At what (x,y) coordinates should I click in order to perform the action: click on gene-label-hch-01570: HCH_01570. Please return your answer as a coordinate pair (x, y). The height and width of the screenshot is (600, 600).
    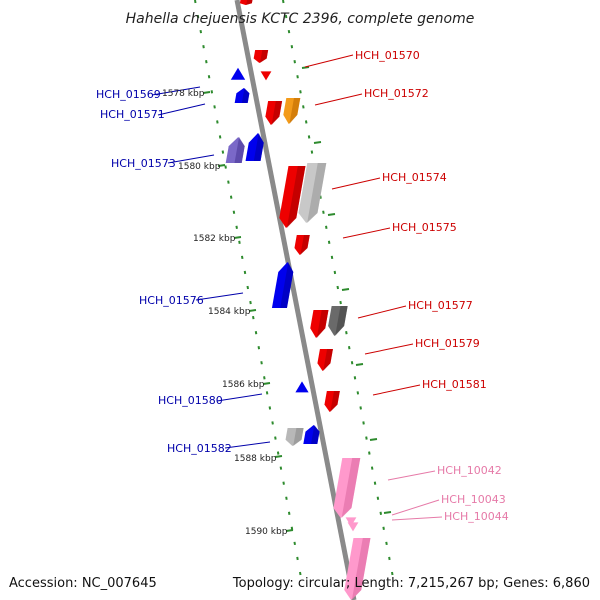
    Looking at the image, I should click on (387, 55).